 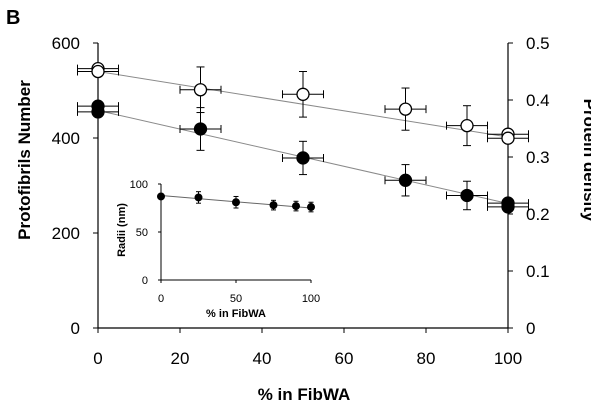 What do you see at coordinates (161, 299) in the screenshot?
I see `inset-x-tick-label: 0` at bounding box center [161, 299].